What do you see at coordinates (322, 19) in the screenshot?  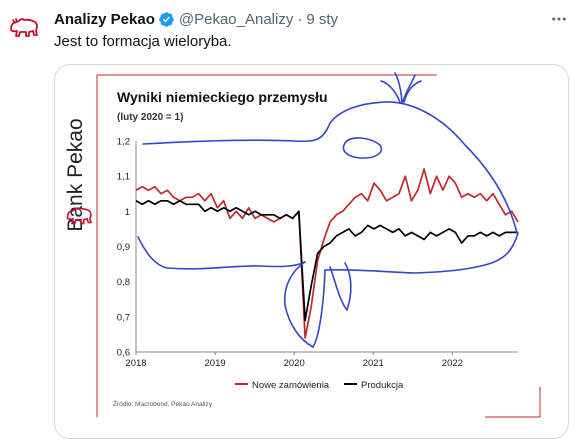 I see `timestamp: 9 sty` at bounding box center [322, 19].